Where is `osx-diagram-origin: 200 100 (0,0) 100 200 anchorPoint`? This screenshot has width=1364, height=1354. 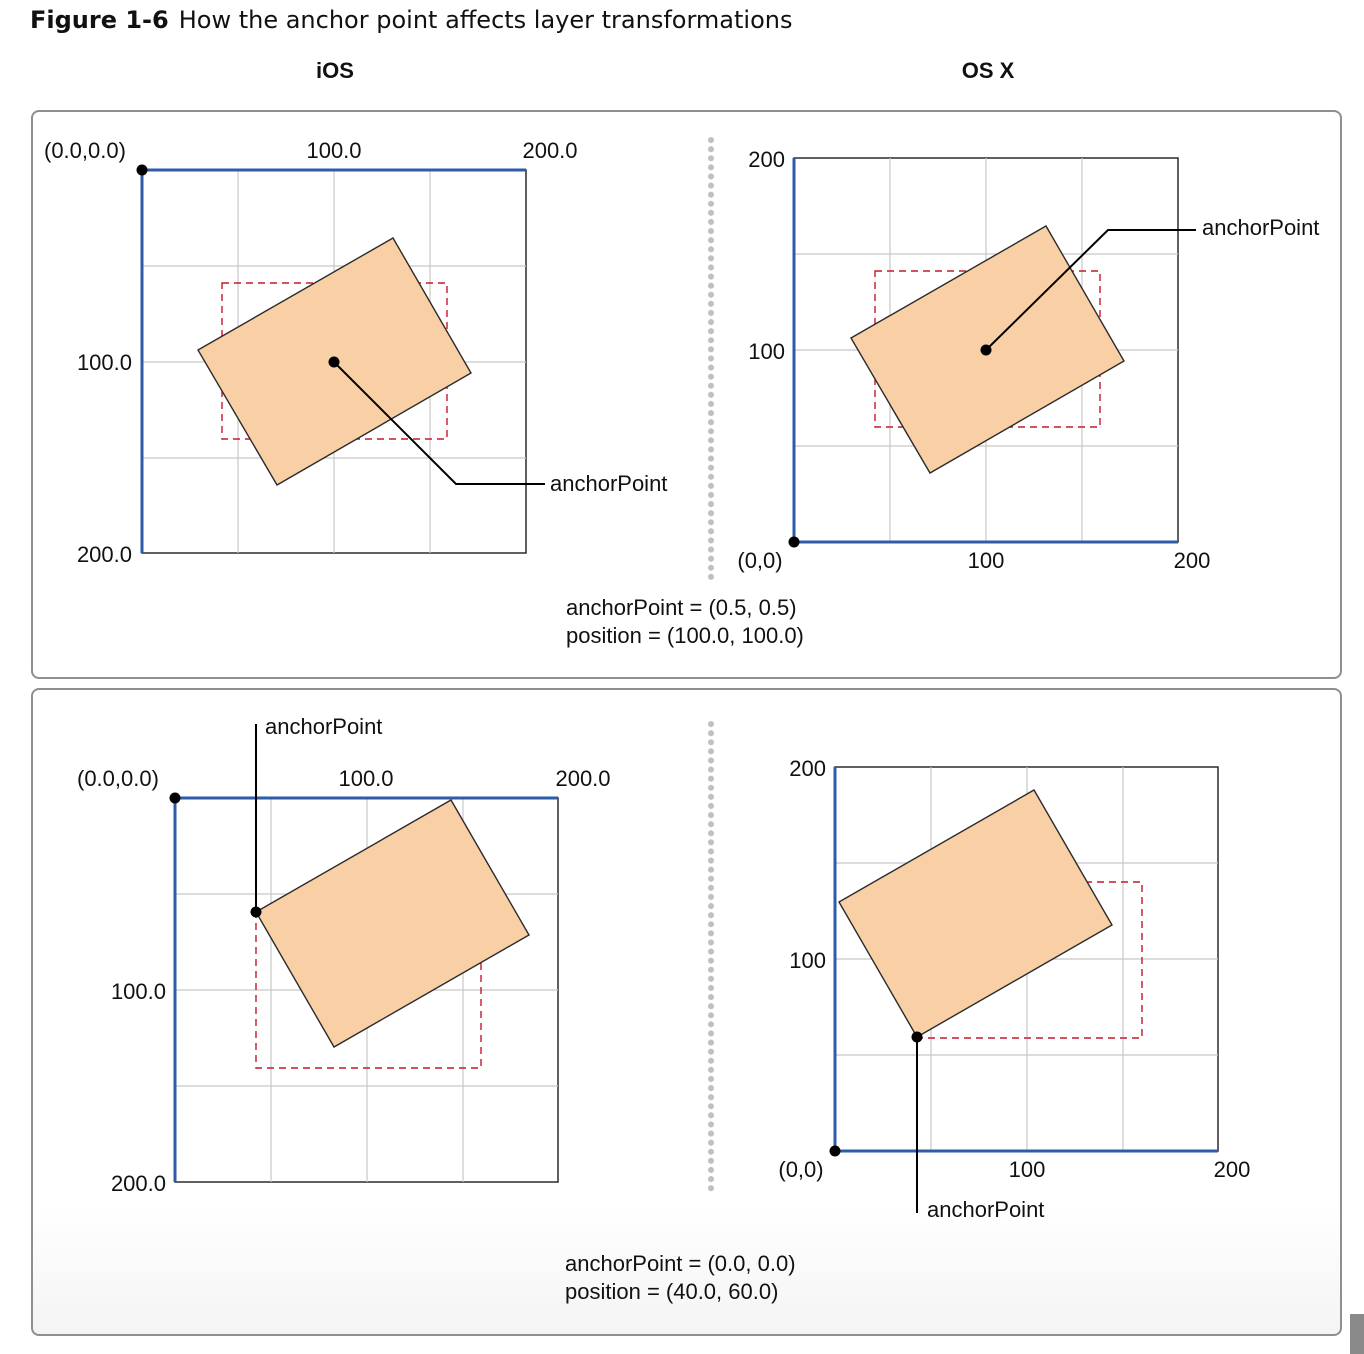 osx-diagram-origin: 200 100 (0,0) 100 200 anchorPoint is located at coordinates (1014, 989).